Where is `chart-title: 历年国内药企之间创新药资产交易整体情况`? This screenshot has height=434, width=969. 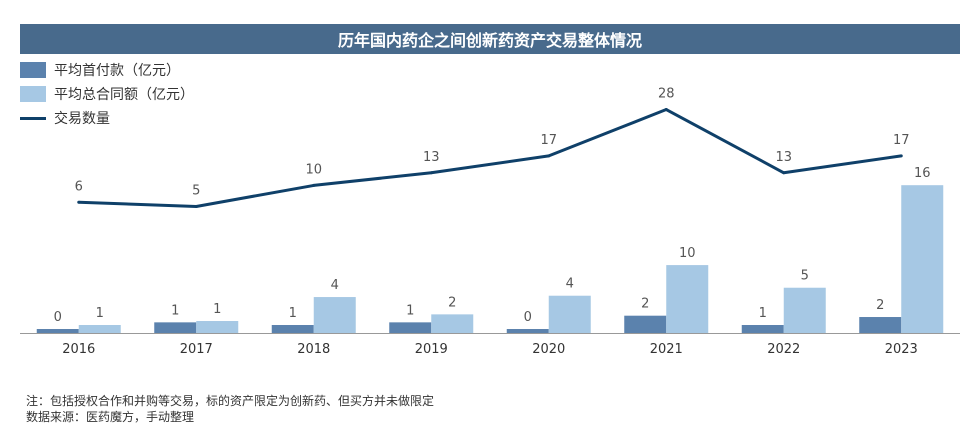
chart-title: 历年国内药企之间创新药资产交易整体情况 is located at coordinates (490, 39).